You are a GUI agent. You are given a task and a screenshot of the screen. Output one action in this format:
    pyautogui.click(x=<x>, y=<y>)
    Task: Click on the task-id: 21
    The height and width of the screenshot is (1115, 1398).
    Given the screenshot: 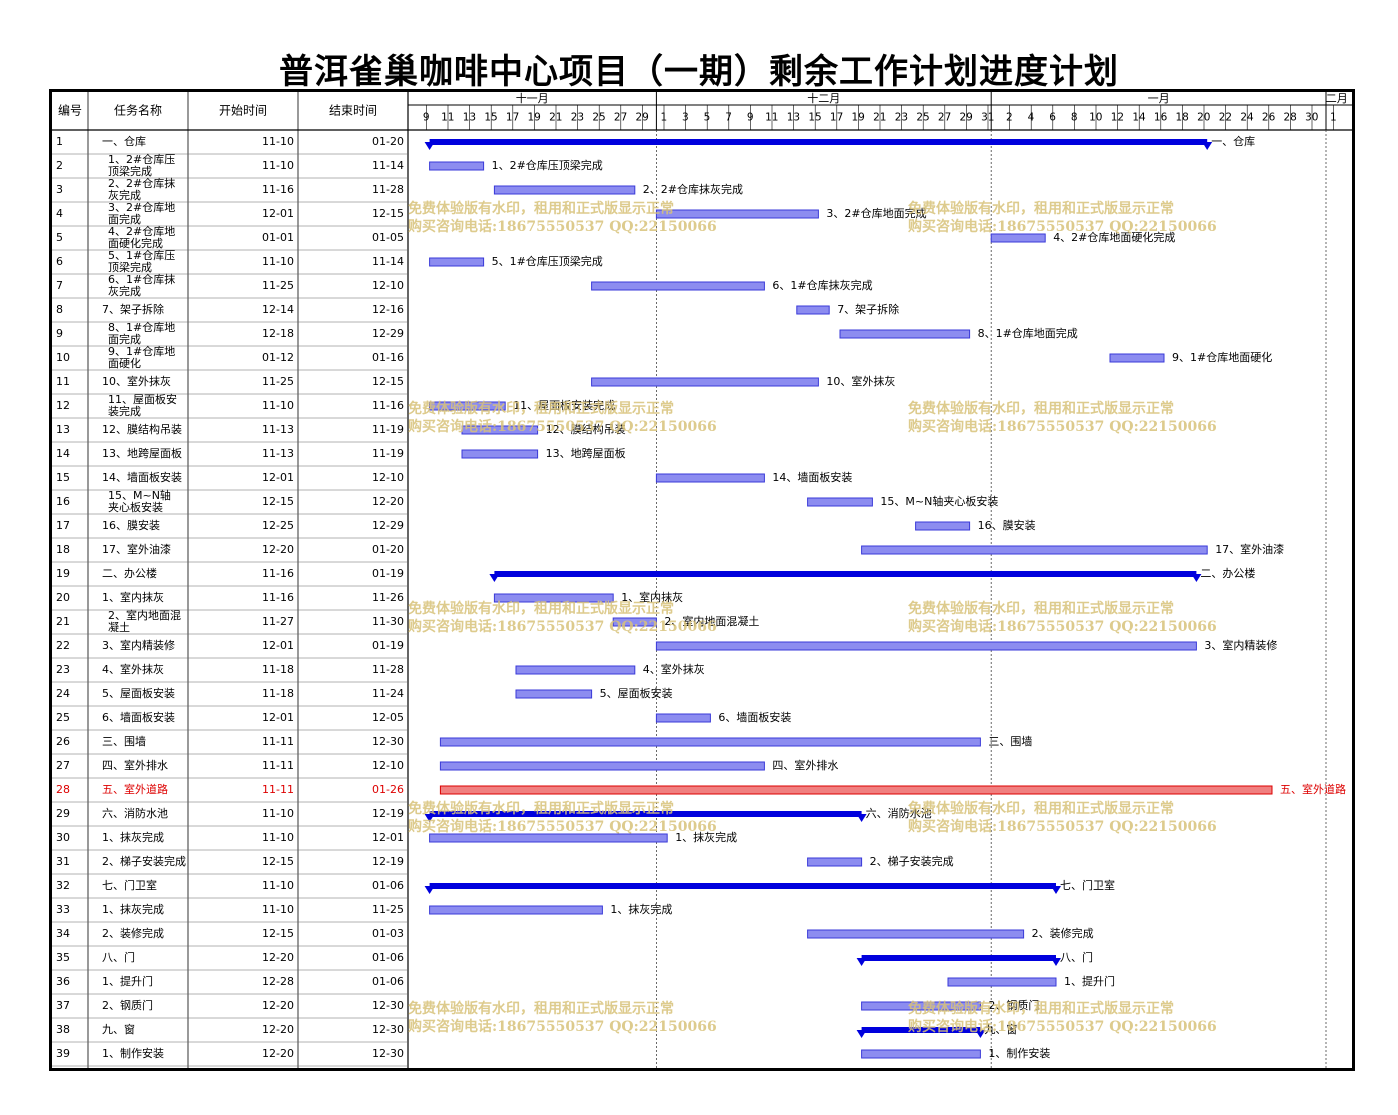 What is the action you would take?
    pyautogui.click(x=63, y=621)
    